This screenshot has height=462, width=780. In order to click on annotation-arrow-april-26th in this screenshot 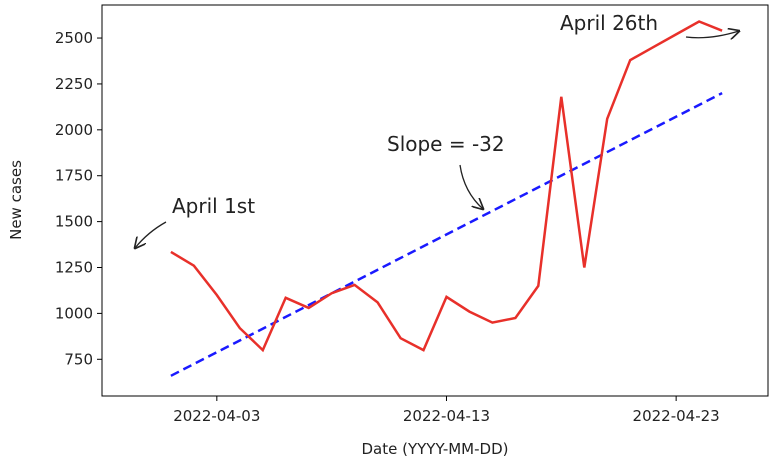, I will do `click(712, 34)`.